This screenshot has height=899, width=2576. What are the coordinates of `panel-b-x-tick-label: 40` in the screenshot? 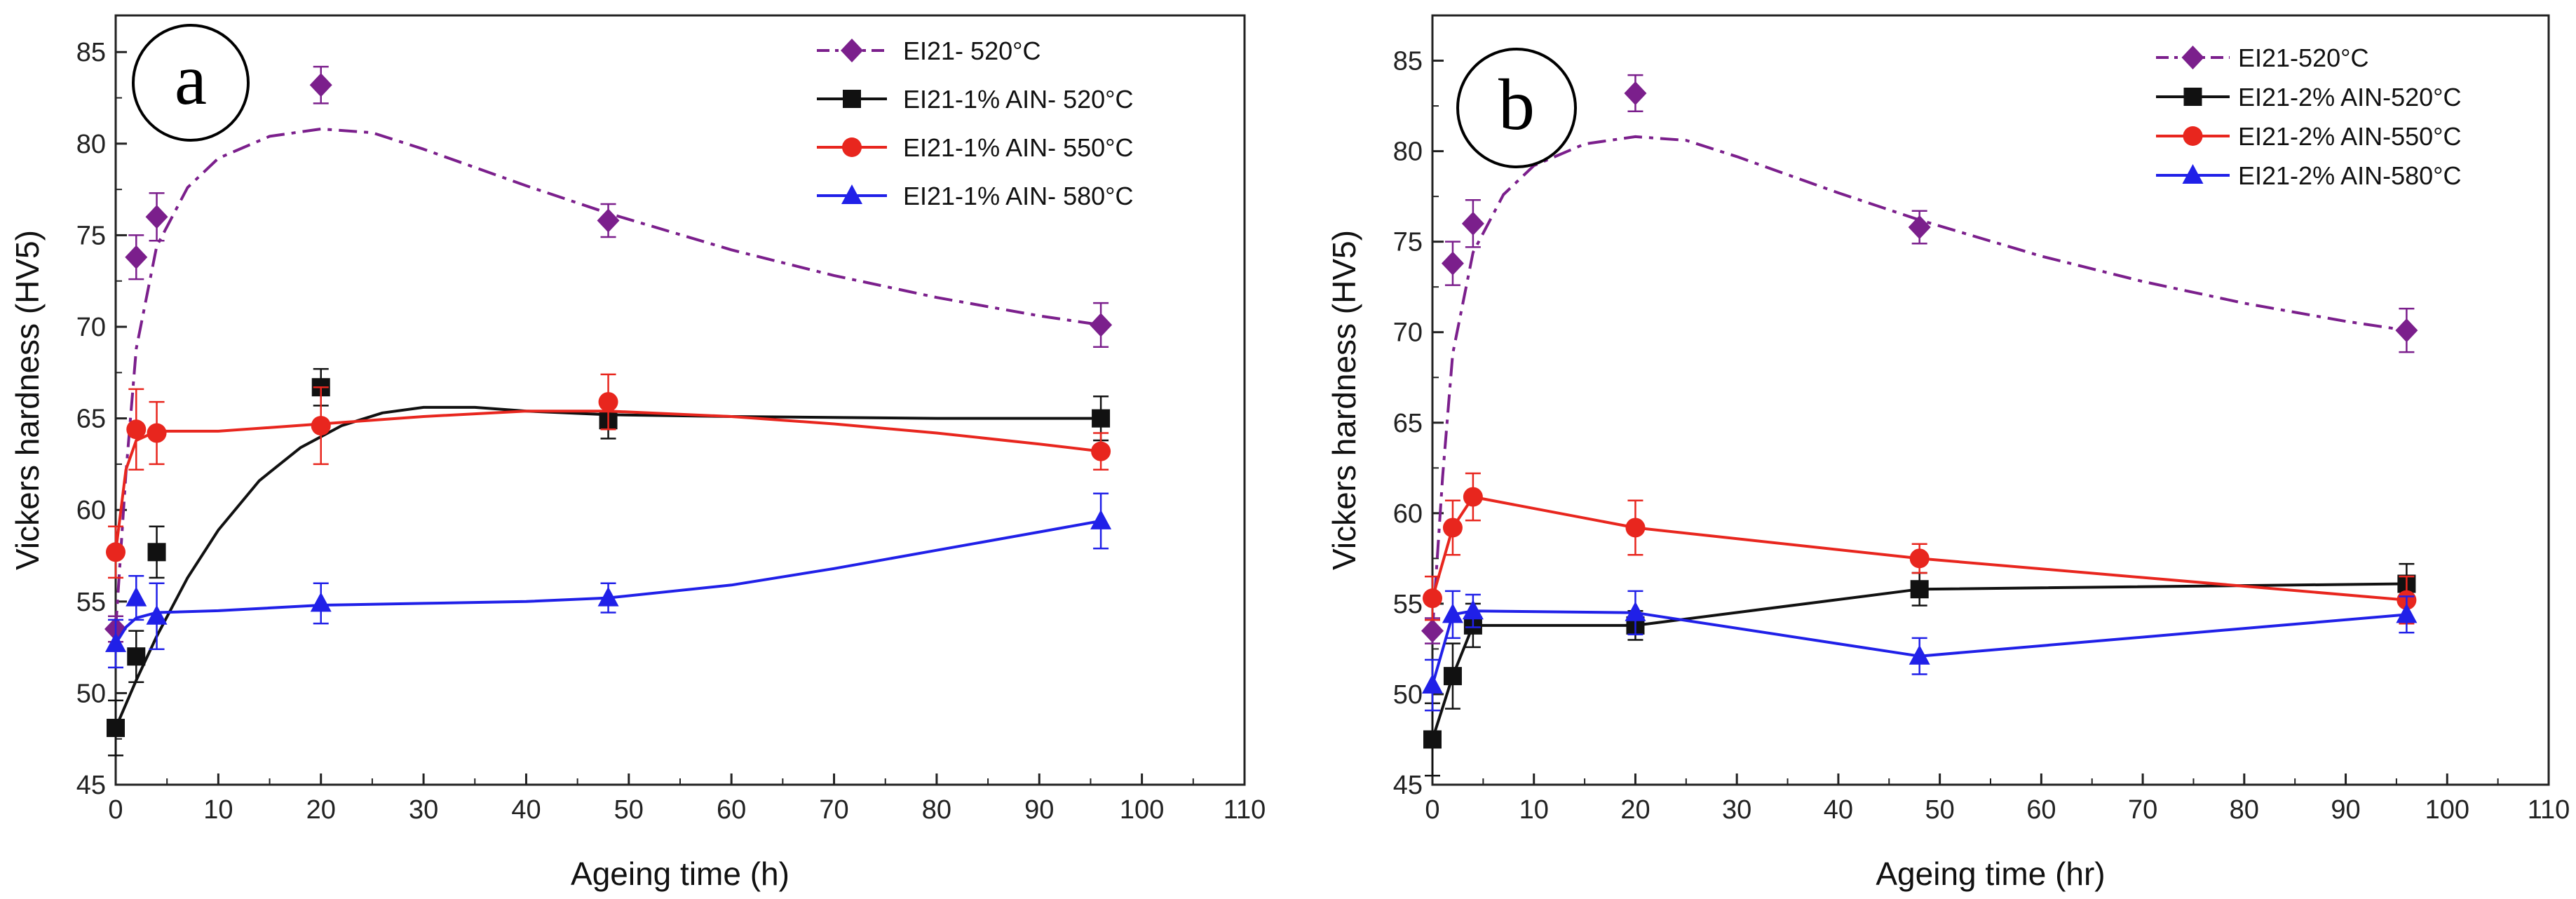 It's located at (1838, 810).